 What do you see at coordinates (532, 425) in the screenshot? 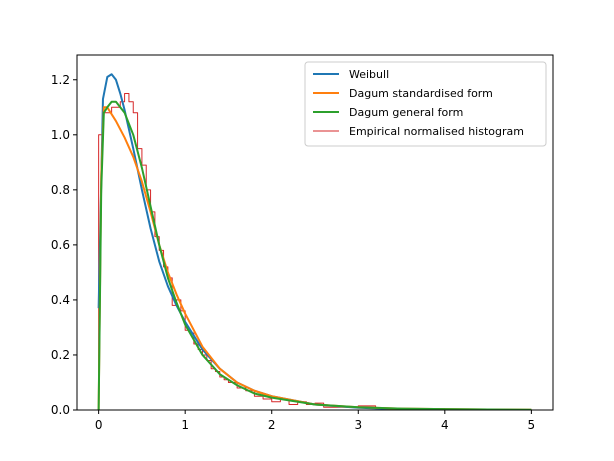
I see `x-tick-label: 5` at bounding box center [532, 425].